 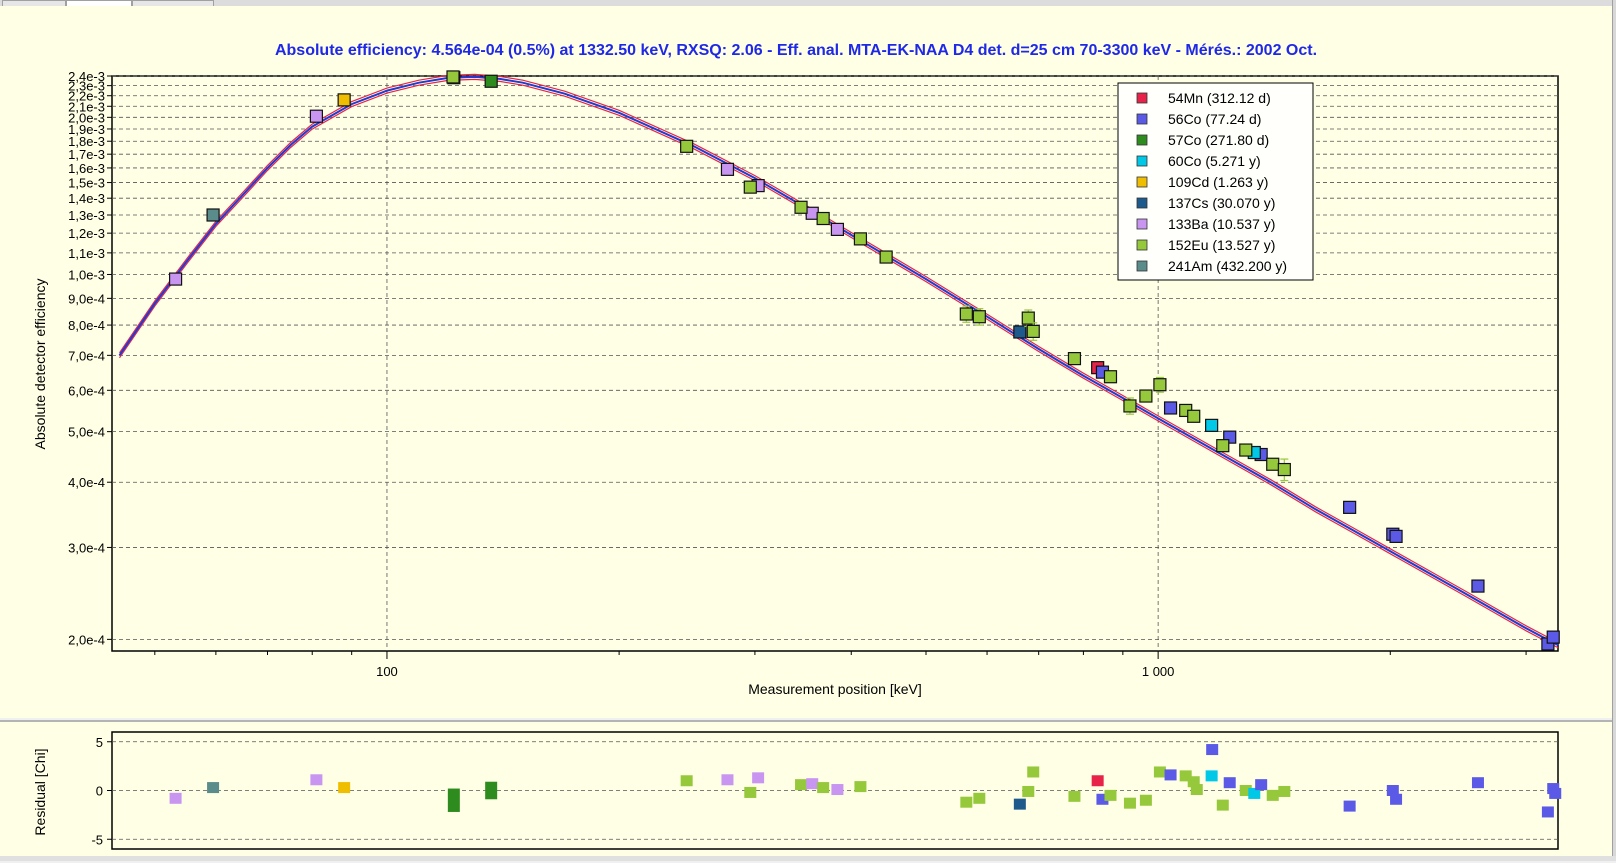 I want to click on residual-y-ticks: 5 0 -5, so click(x=101, y=791).